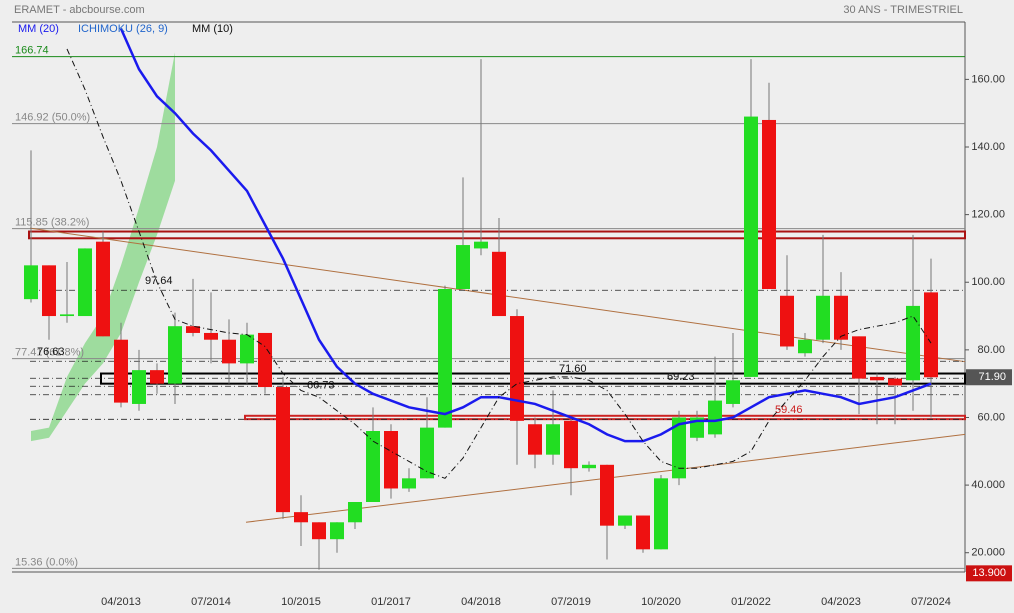  Describe the element at coordinates (988, 79) in the screenshot. I see `y-tick-label: 160.00` at that location.